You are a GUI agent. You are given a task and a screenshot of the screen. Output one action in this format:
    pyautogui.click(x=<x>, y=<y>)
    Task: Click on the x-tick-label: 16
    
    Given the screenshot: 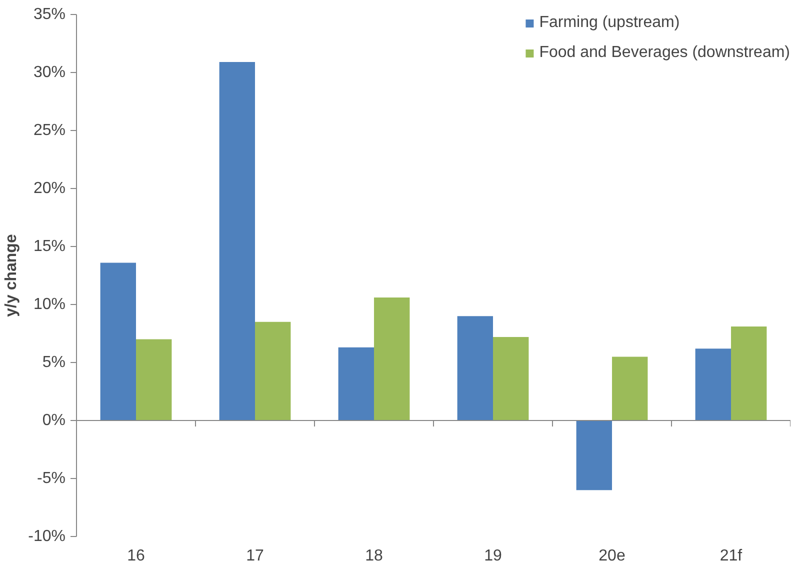 What is the action you would take?
    pyautogui.click(x=136, y=556)
    